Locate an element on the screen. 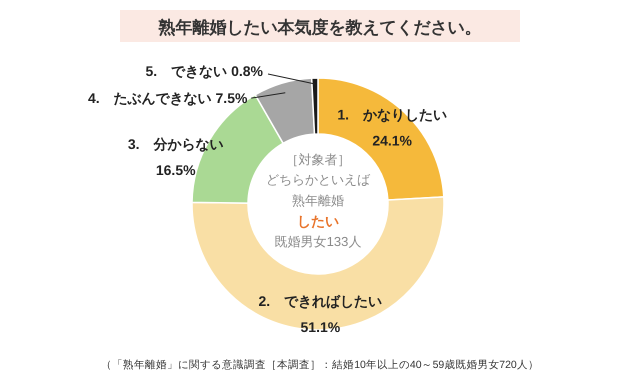 Image resolution: width=640 pixels, height=381 pixels. text: （「熟年離婚」に関する意識調査［本調査］：結婚10年以上の40～59歳既婚男女720人） is located at coordinates (320, 364).